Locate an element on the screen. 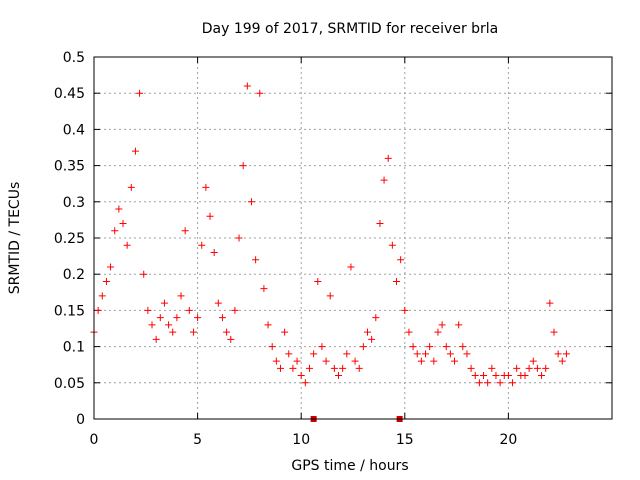 This screenshot has width=640, height=480. y-tick-label: 0.1 is located at coordinates (74, 348).